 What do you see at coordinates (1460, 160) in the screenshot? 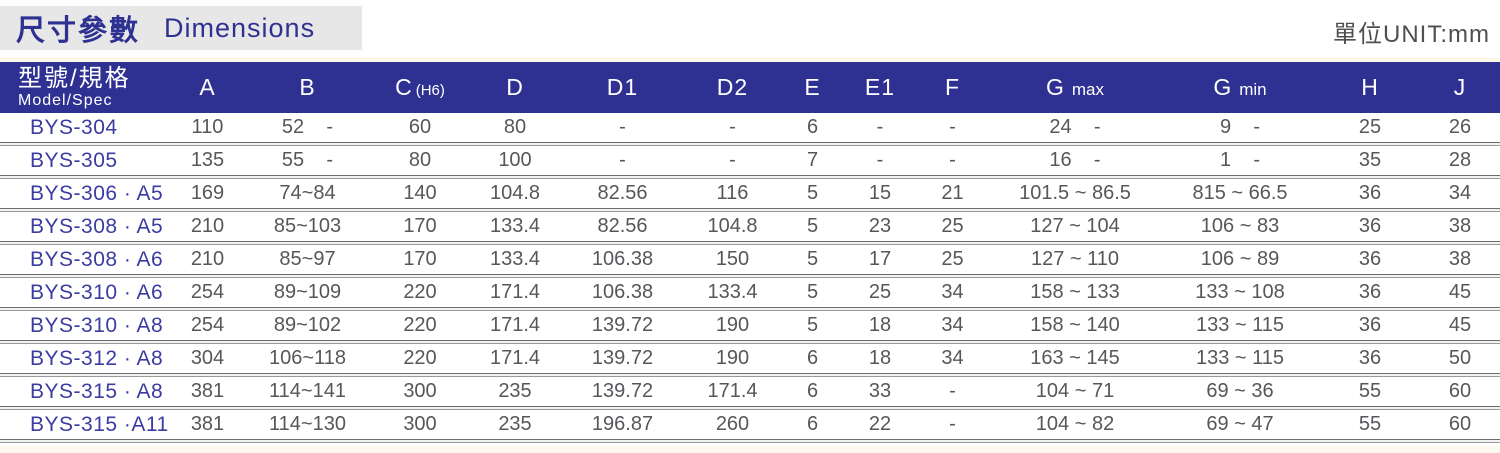
I see `value-cell: 28` at bounding box center [1460, 160].